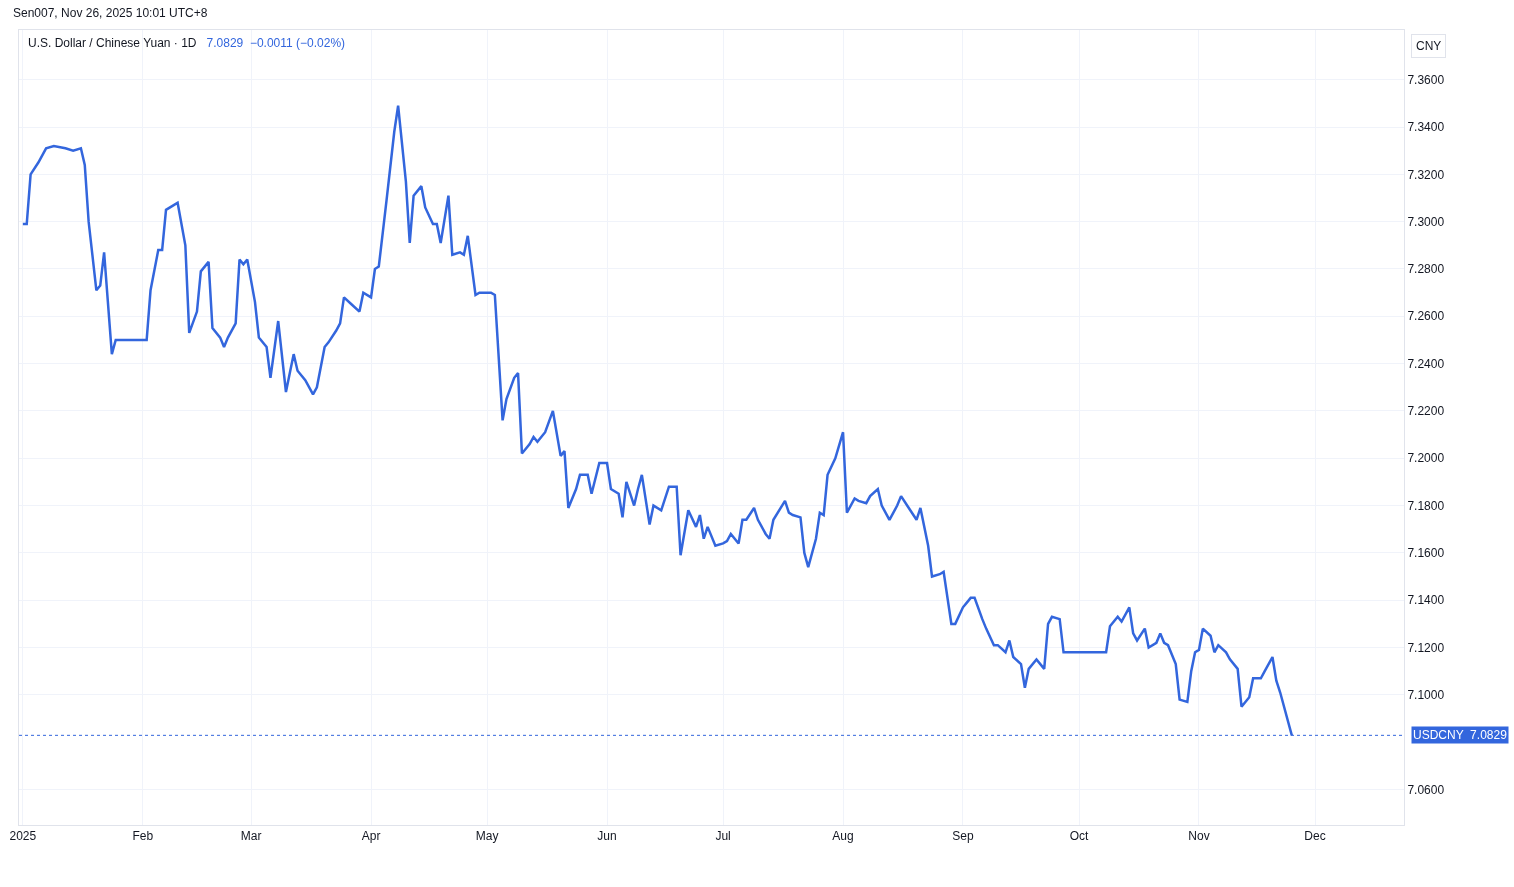 The height and width of the screenshot is (887, 1514). Describe the element at coordinates (1426, 695) in the screenshot. I see `y-tick-label: 7.1000` at that location.